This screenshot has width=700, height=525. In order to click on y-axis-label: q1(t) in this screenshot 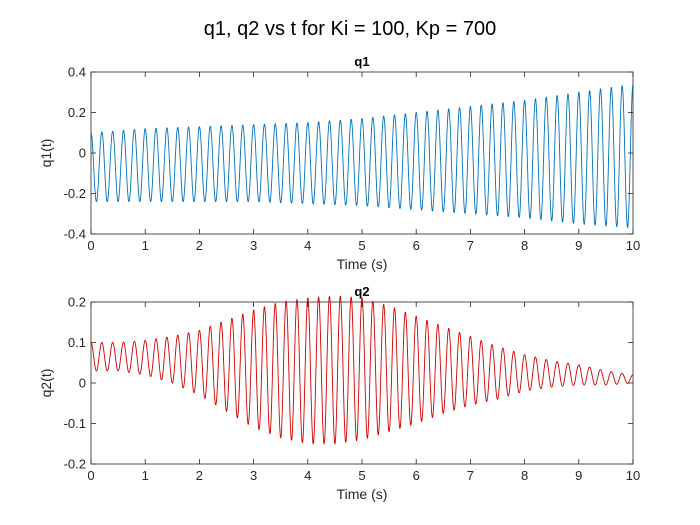, I will do `click(46, 153)`.